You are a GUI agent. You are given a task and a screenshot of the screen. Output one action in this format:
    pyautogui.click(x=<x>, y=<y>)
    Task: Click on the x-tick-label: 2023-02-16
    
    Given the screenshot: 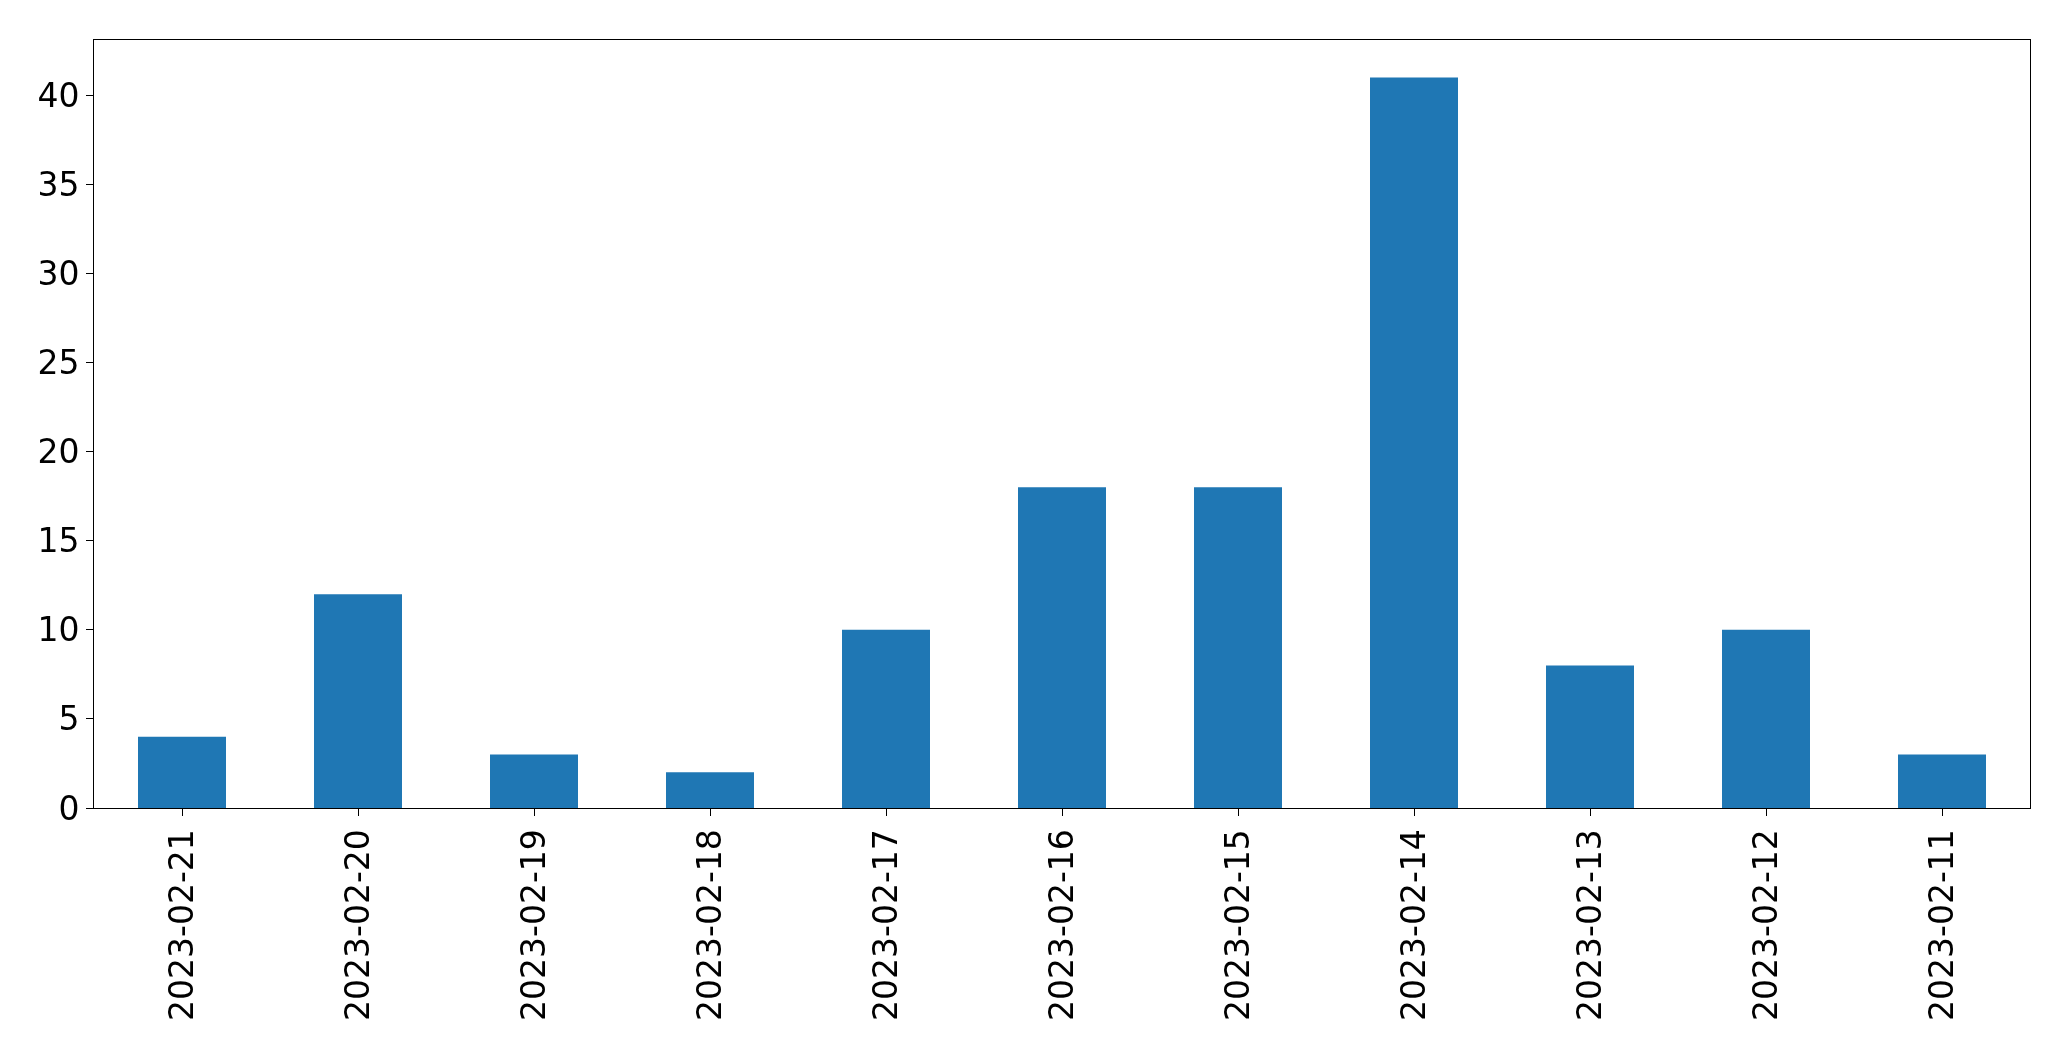 What is the action you would take?
    pyautogui.click(x=1061, y=925)
    